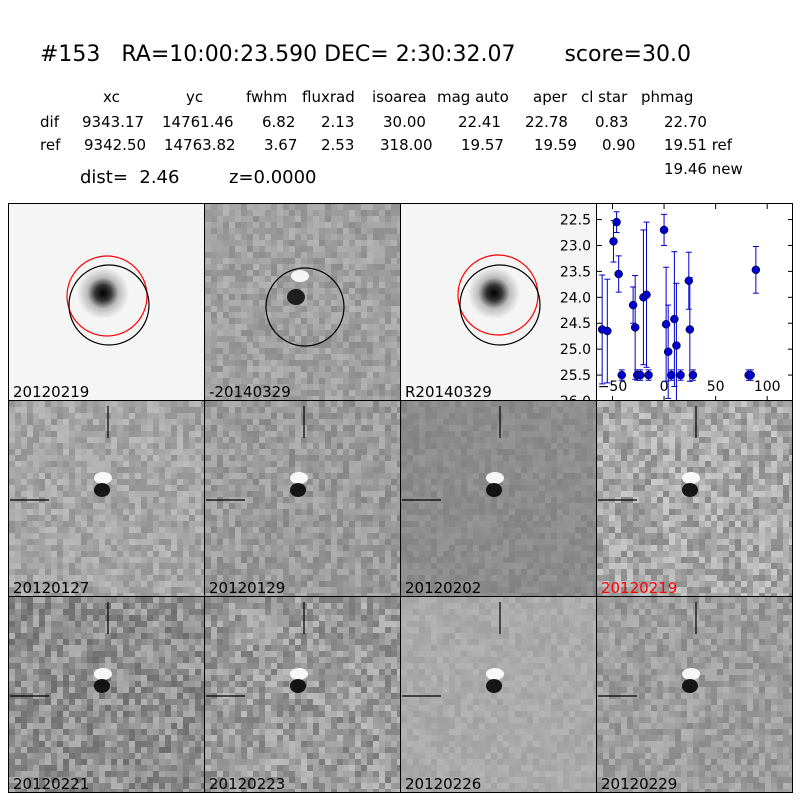 The image size is (800, 800). Describe the element at coordinates (555, 145) in the screenshot. I see `cell-aper: 19.59` at that location.